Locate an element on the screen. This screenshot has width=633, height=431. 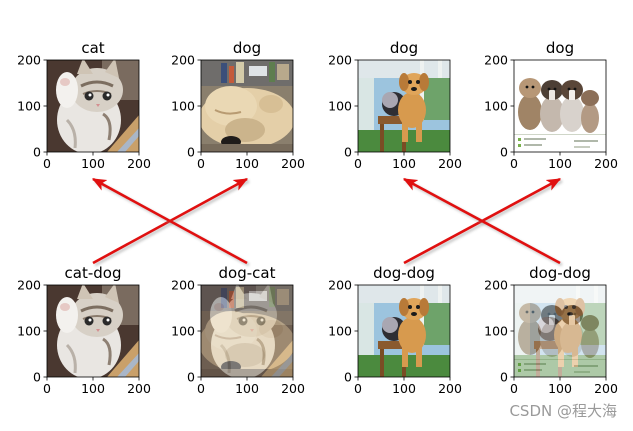
panel-7: dog-dog 0 100 200 0 100 200 is located at coordinates (551, 330).